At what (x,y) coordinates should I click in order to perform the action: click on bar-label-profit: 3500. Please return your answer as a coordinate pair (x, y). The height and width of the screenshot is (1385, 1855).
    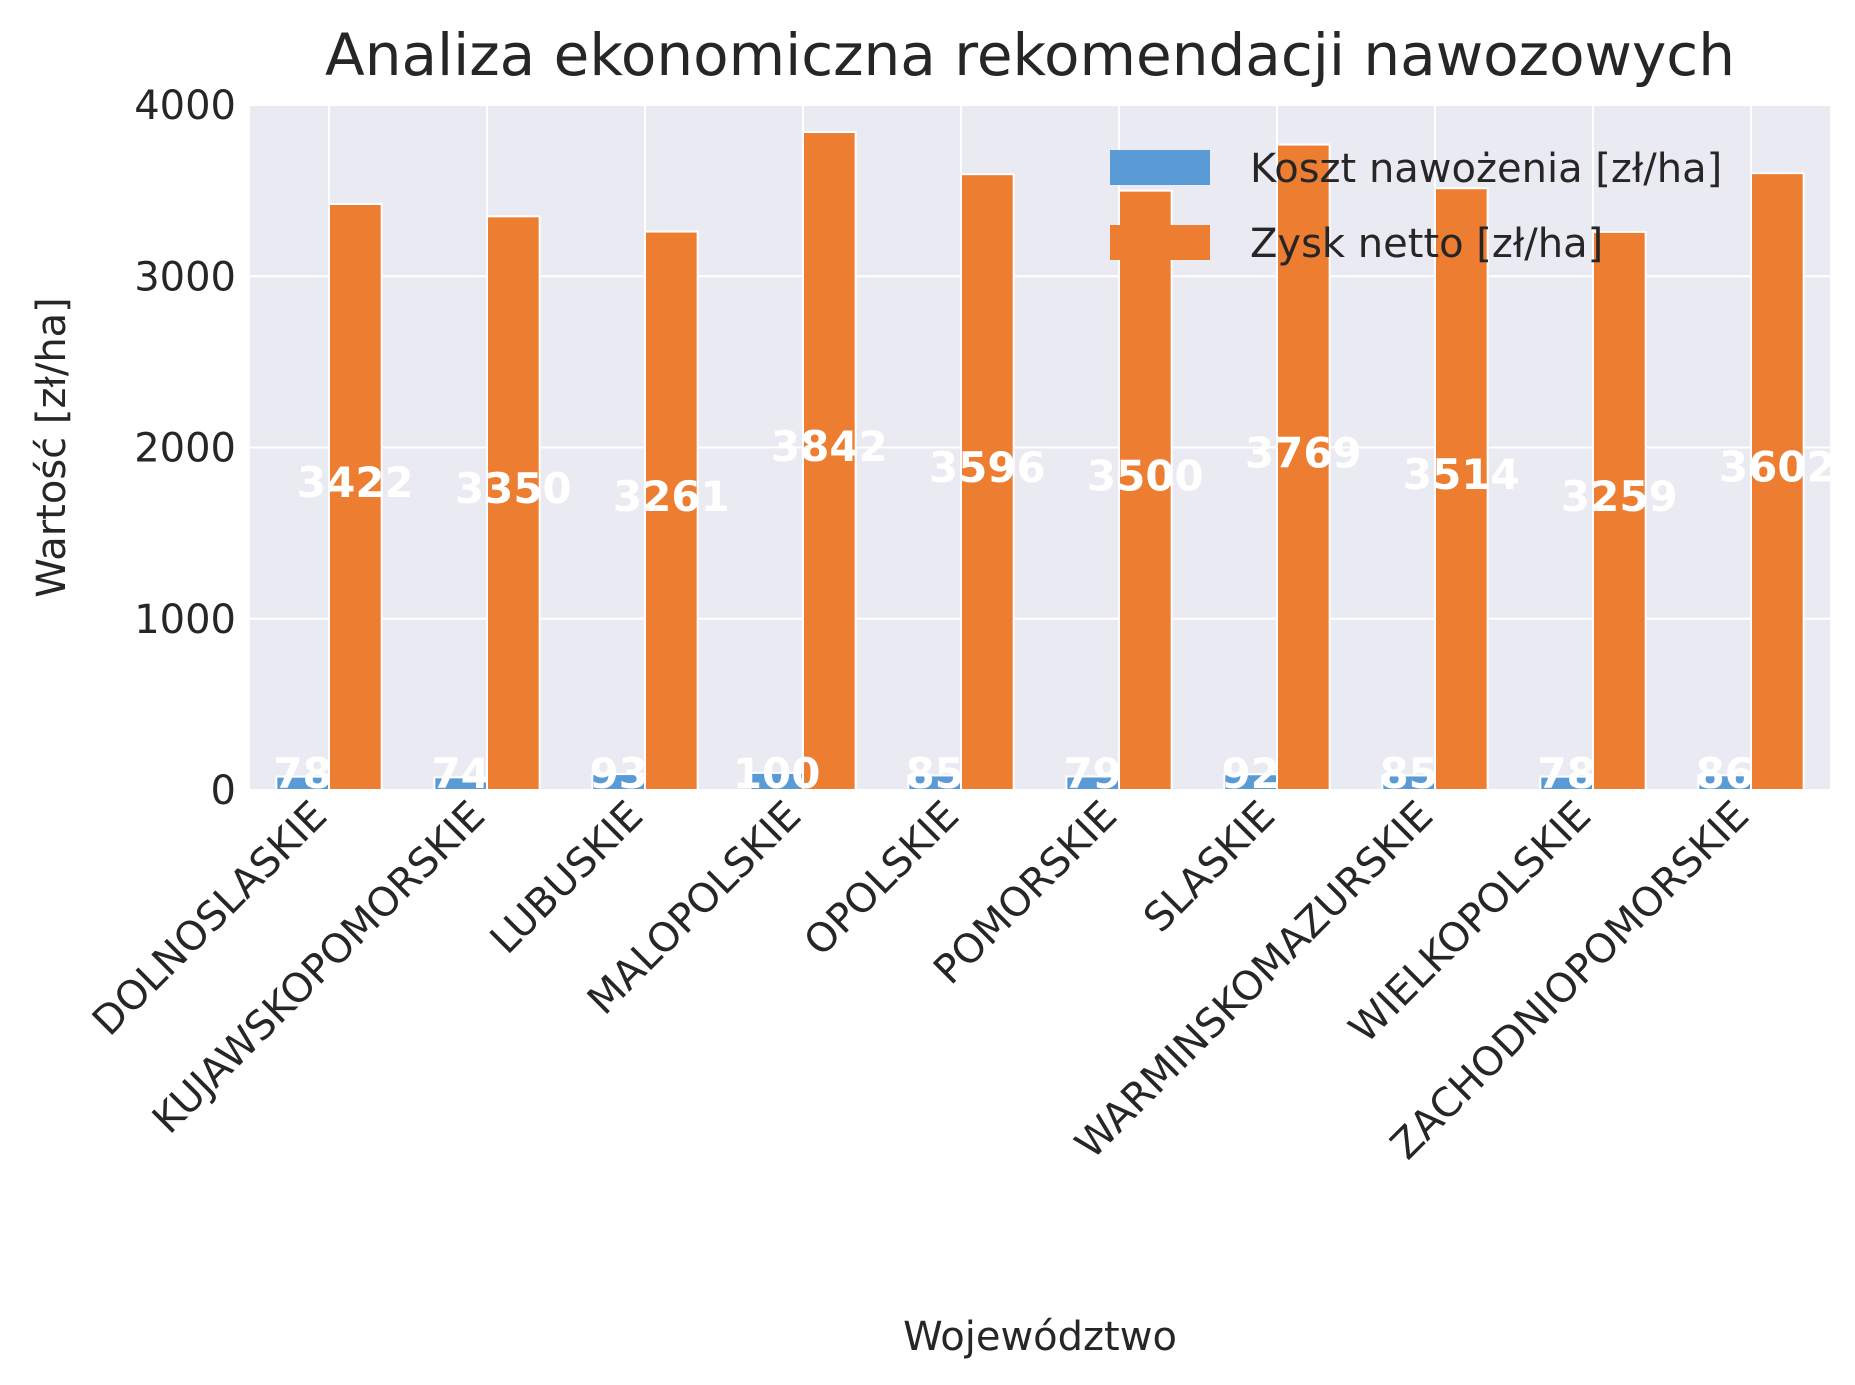
    Looking at the image, I should click on (1145, 475).